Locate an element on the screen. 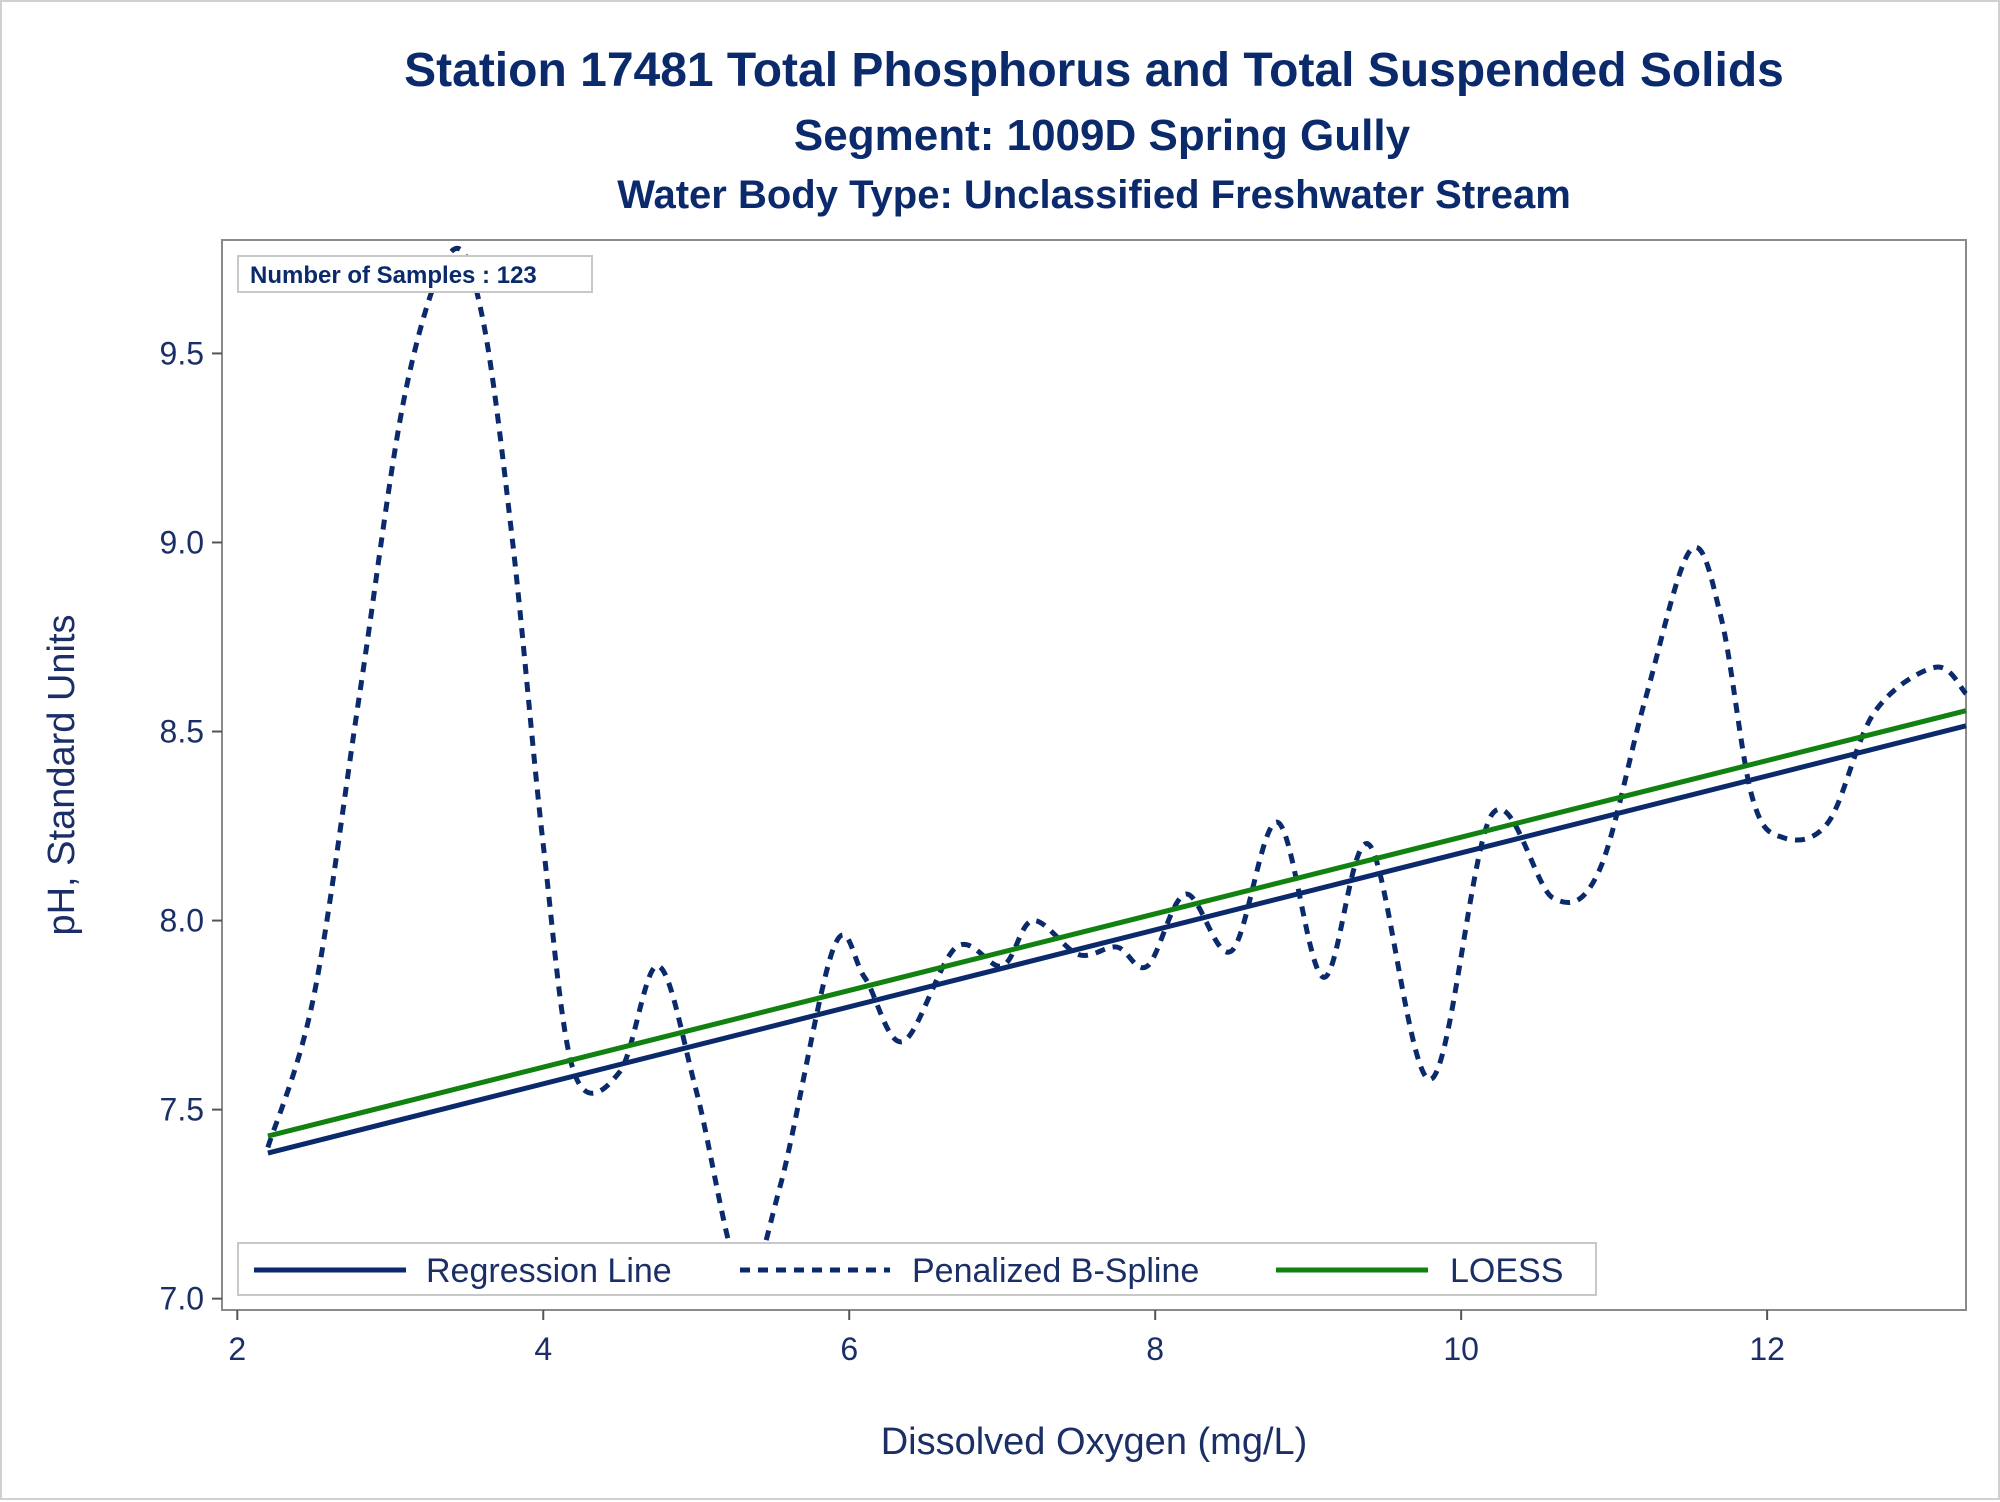 The height and width of the screenshot is (1502, 2000). sample-count-annotation: Number of Samples : 123 is located at coordinates (393, 275).